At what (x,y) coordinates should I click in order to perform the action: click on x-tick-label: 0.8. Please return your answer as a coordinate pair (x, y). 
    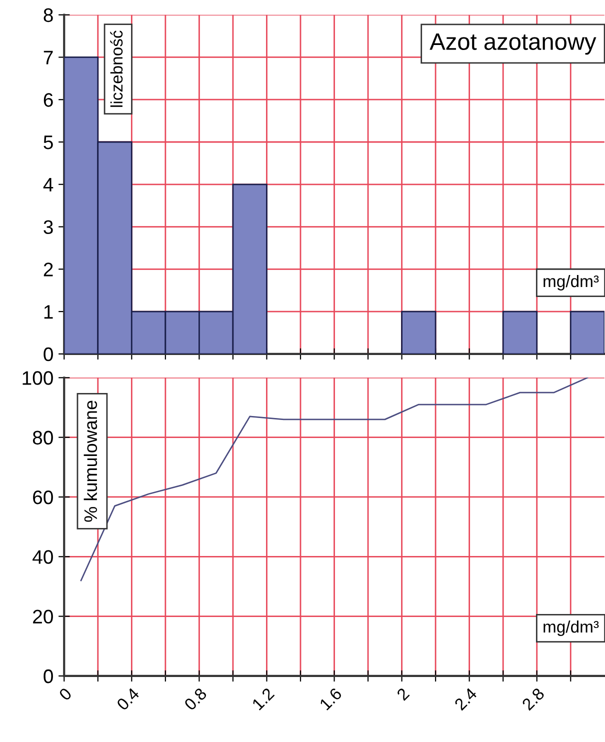
    Looking at the image, I should click on (196, 699).